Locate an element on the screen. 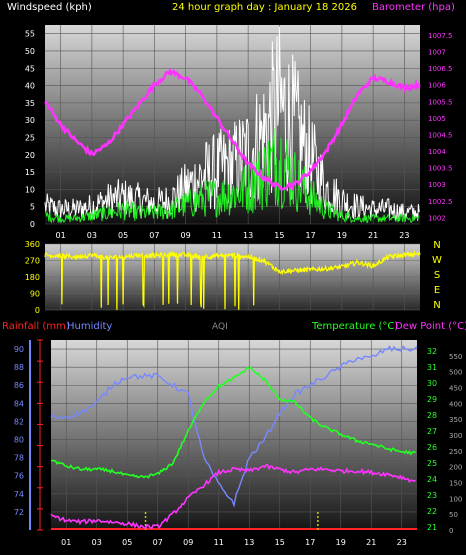 The height and width of the screenshot is (555, 466). windspeed-y-tick-label: 0 is located at coordinates (32, 224).